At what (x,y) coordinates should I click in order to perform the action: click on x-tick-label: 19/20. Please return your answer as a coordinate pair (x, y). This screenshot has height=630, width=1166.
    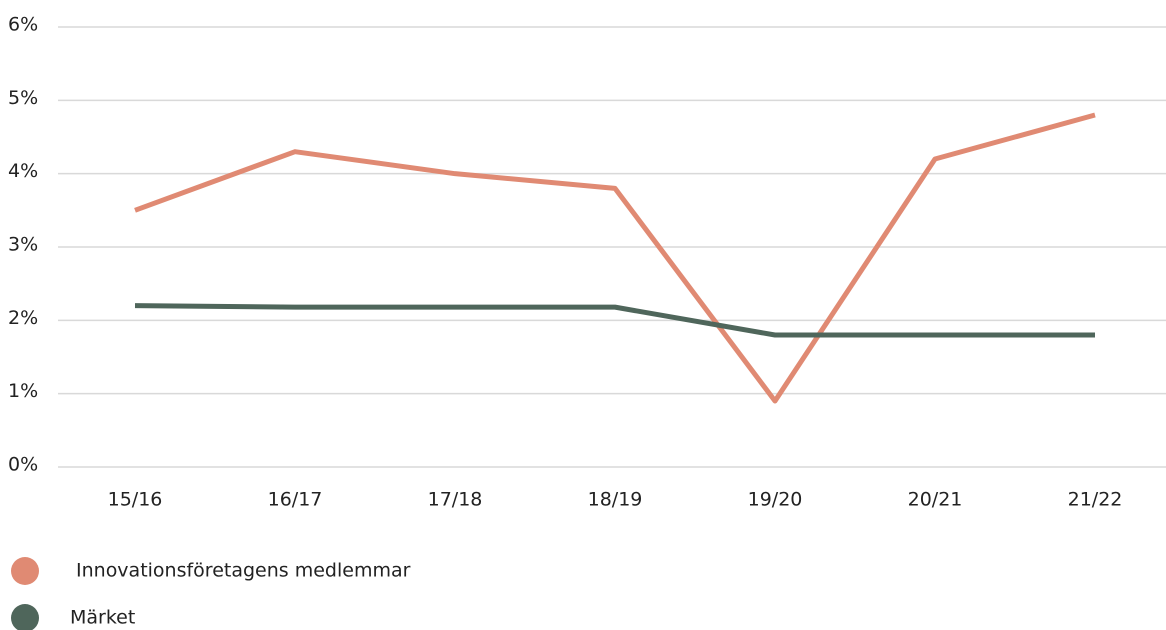
    Looking at the image, I should click on (775, 500).